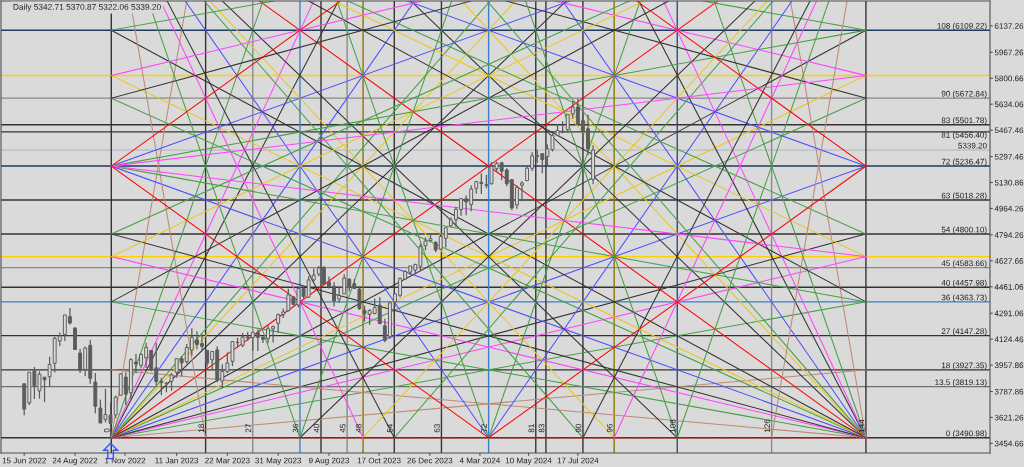  I want to click on ref-line-label: 45, so click(342, 428).